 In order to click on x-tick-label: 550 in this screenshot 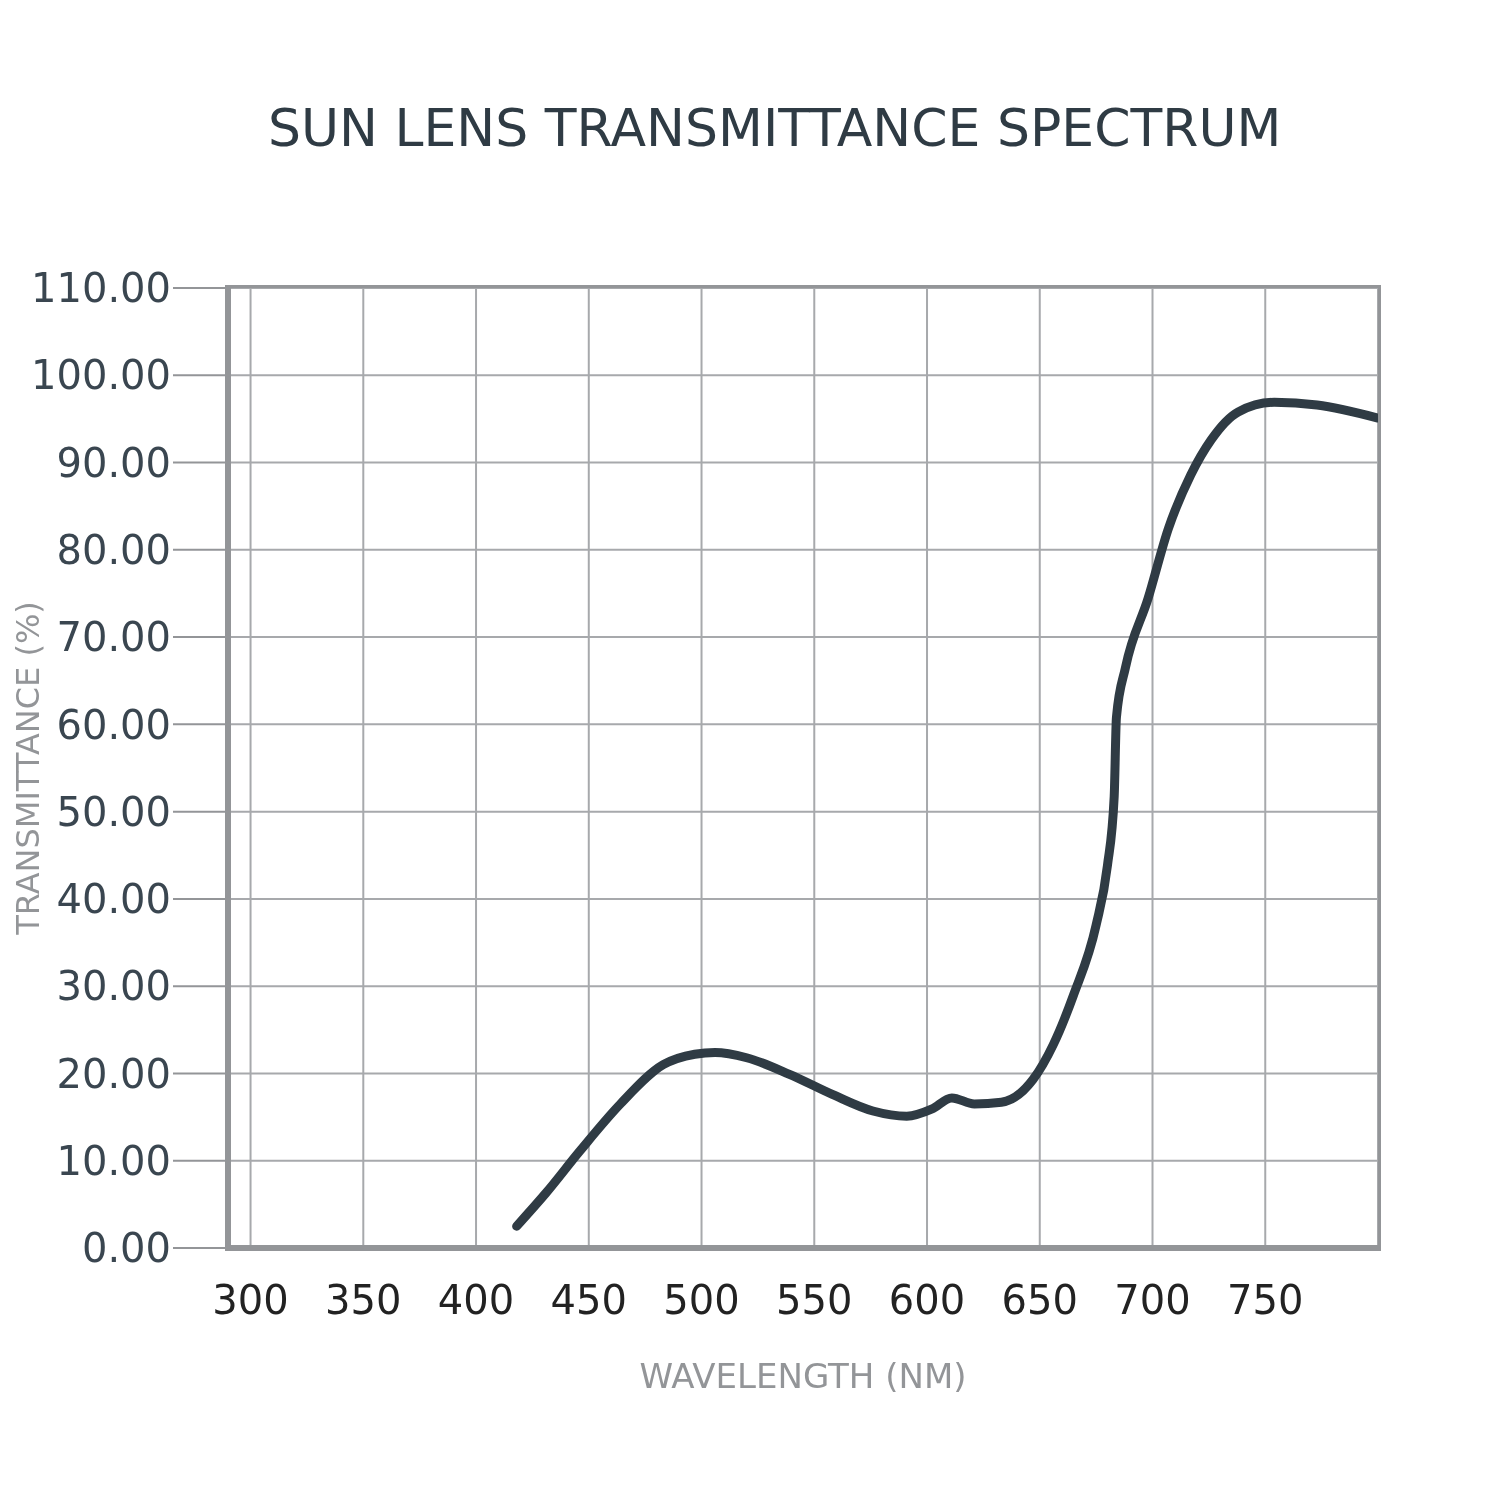, I will do `click(814, 1300)`.